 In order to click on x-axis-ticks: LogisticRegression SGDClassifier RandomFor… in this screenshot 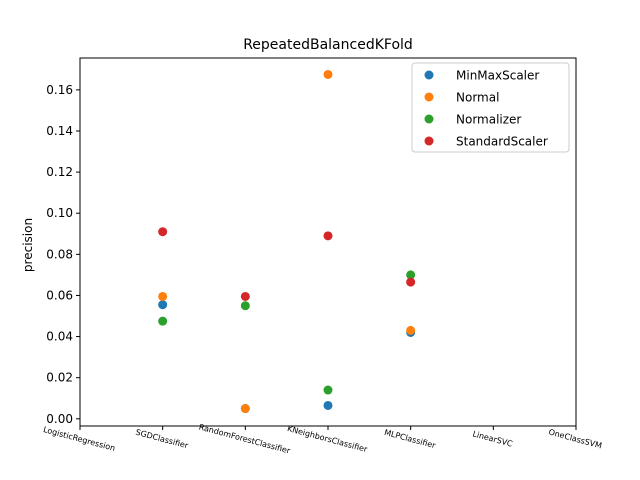, I will do `click(322, 438)`.